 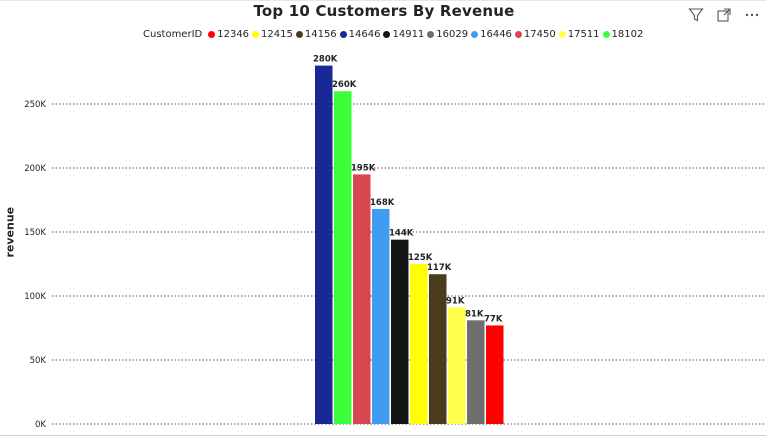 What do you see at coordinates (401, 234) in the screenshot?
I see `data-label: 144K` at bounding box center [401, 234].